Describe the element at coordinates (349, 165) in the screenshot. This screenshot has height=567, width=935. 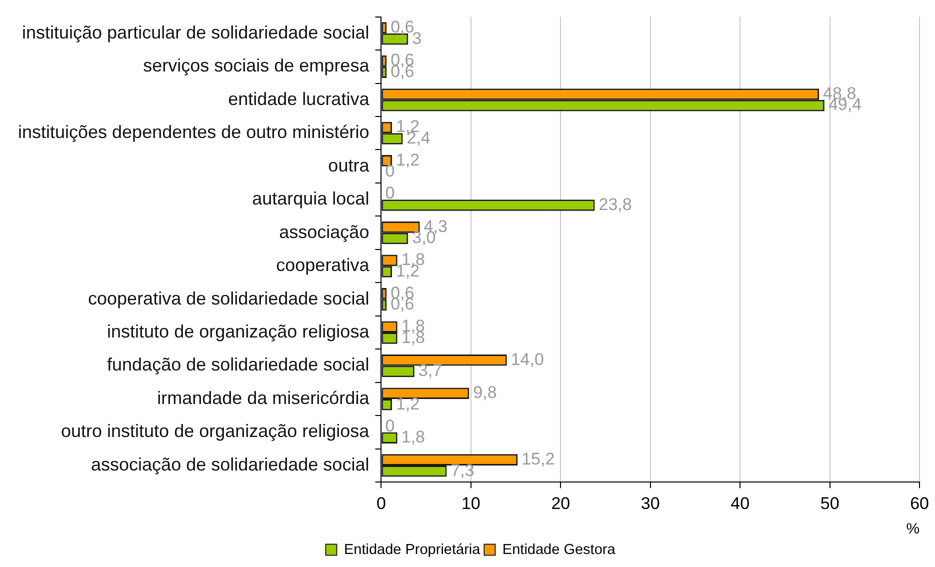
I see `y-tick-label: outra` at that location.